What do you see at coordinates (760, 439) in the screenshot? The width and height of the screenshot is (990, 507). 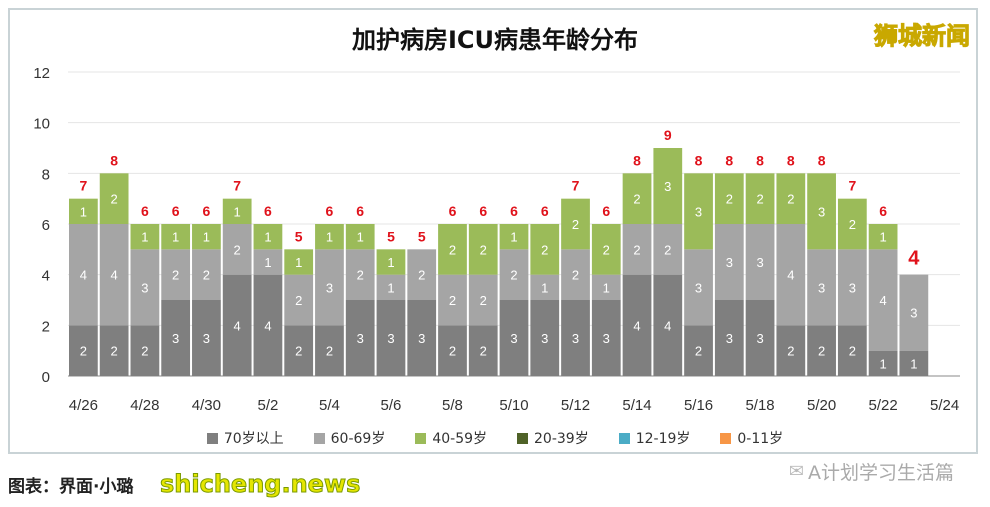 I see `legend-label: 0-11岁` at bounding box center [760, 439].